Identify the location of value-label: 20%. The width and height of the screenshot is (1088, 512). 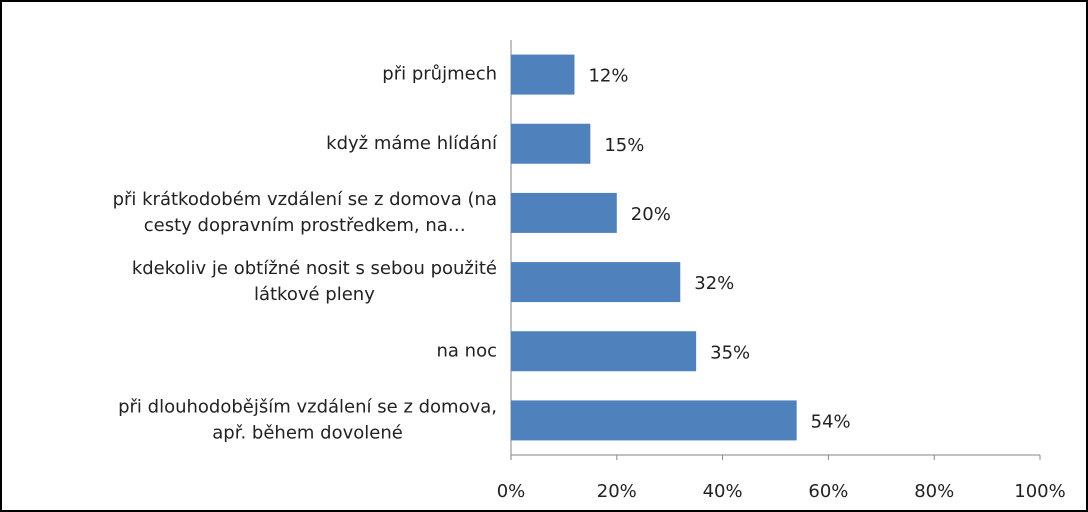
(651, 214).